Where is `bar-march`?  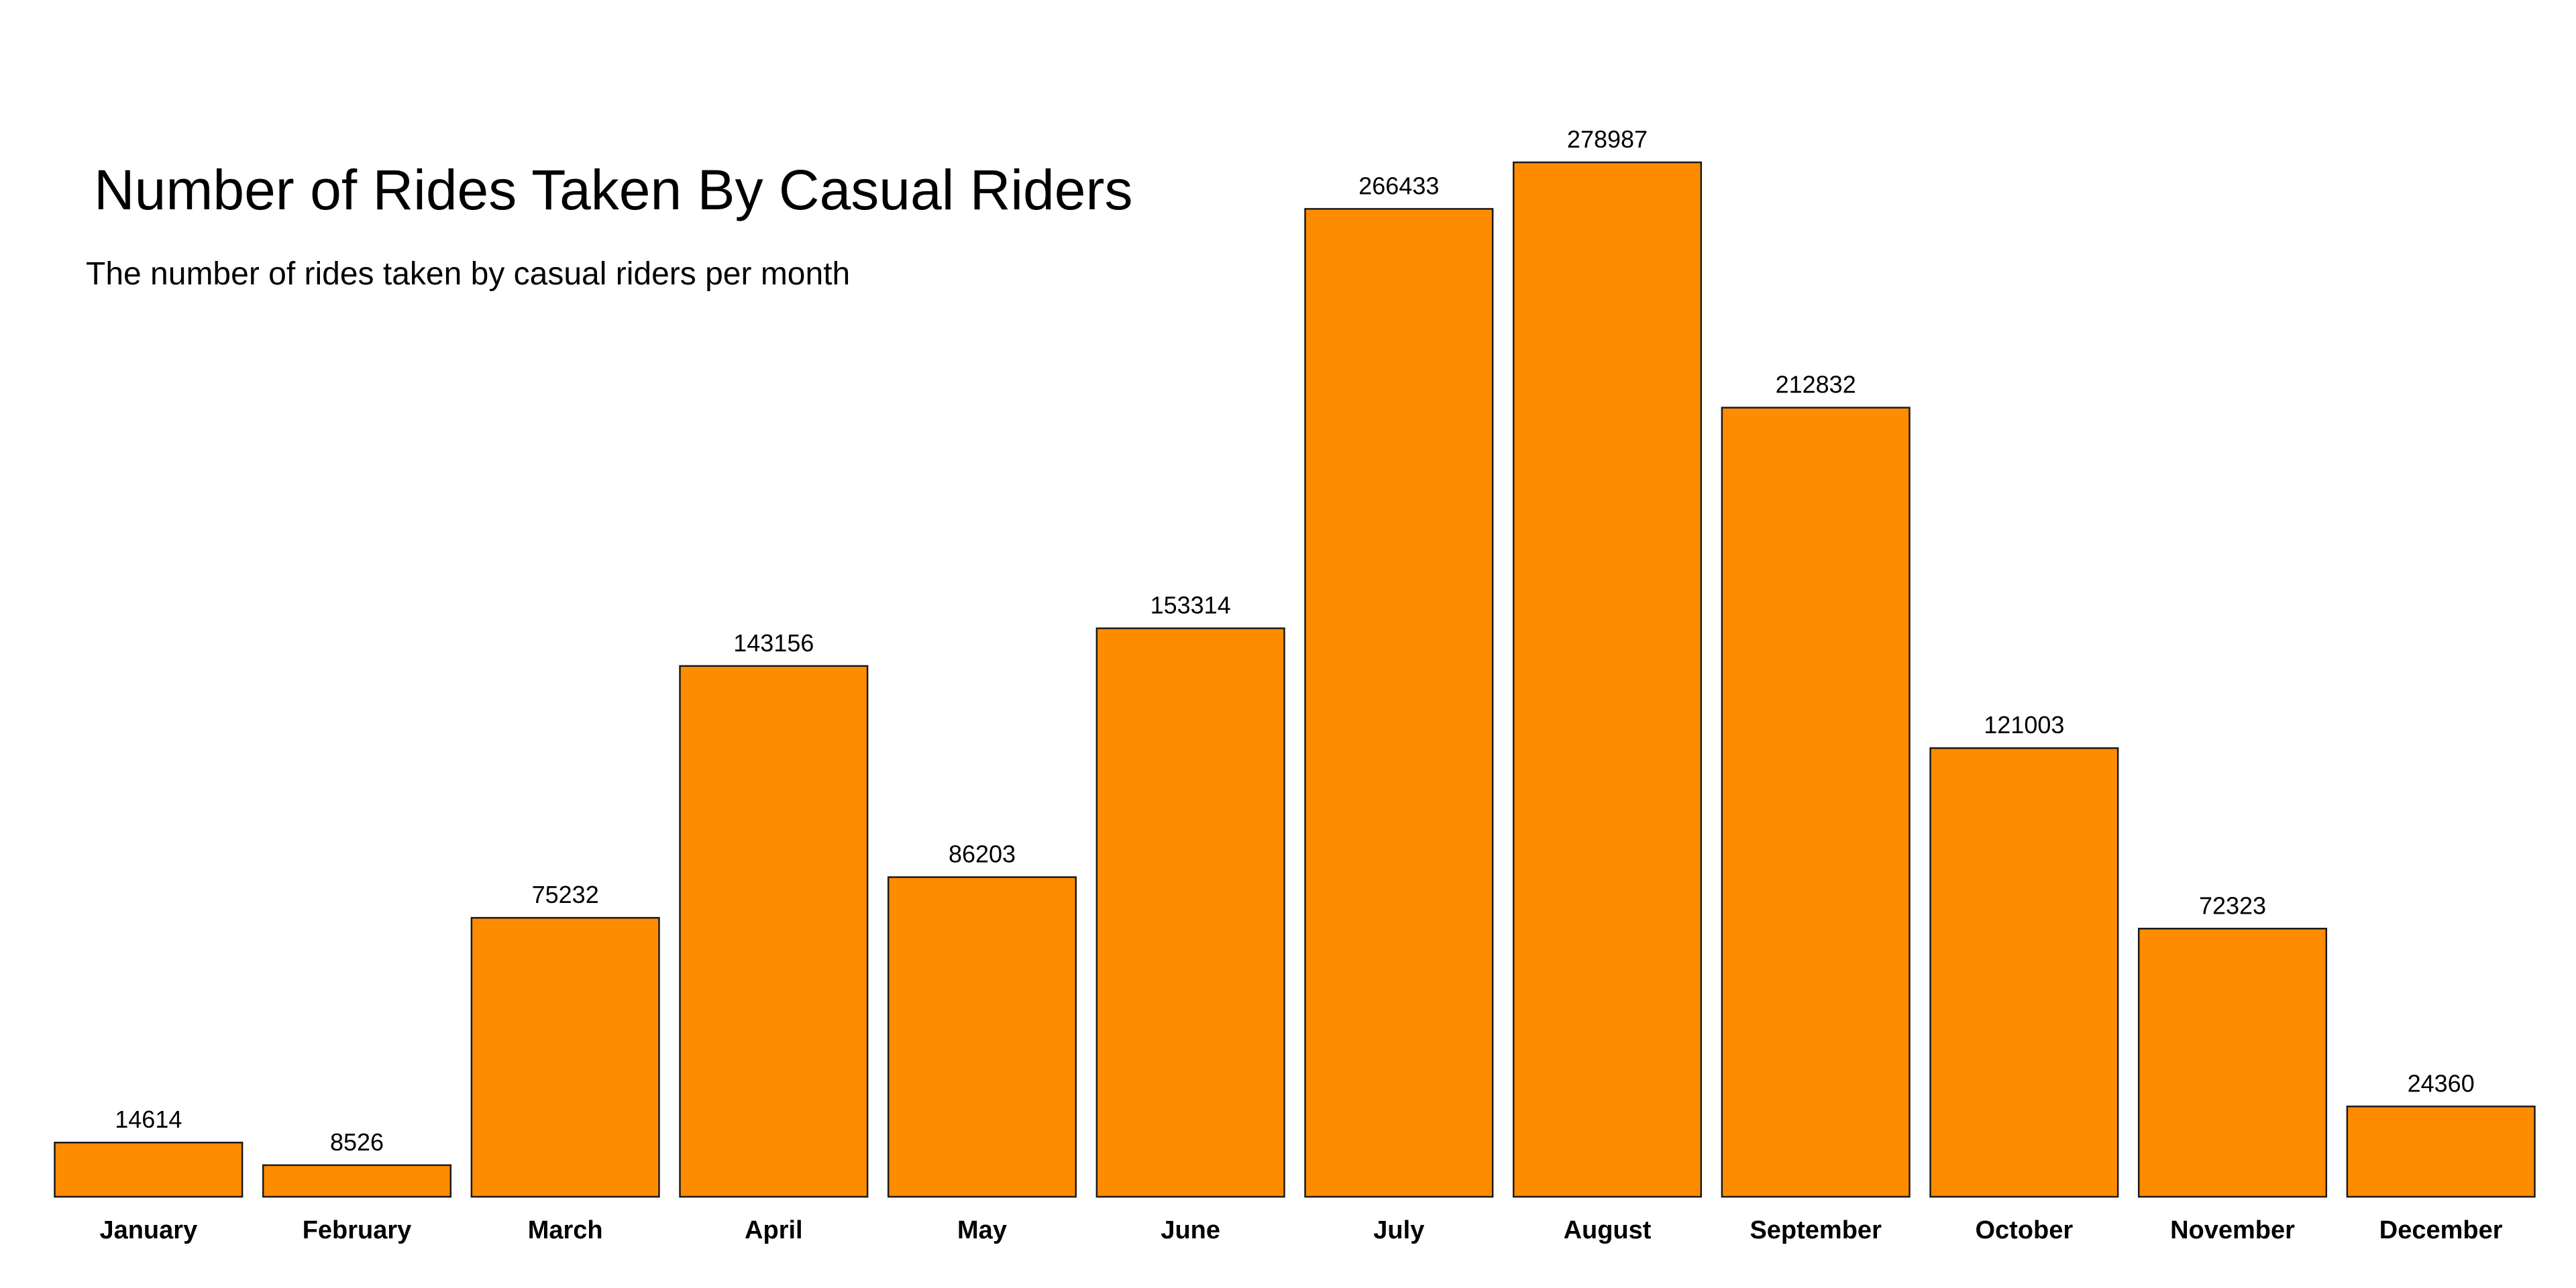
bar-march is located at coordinates (565, 1057).